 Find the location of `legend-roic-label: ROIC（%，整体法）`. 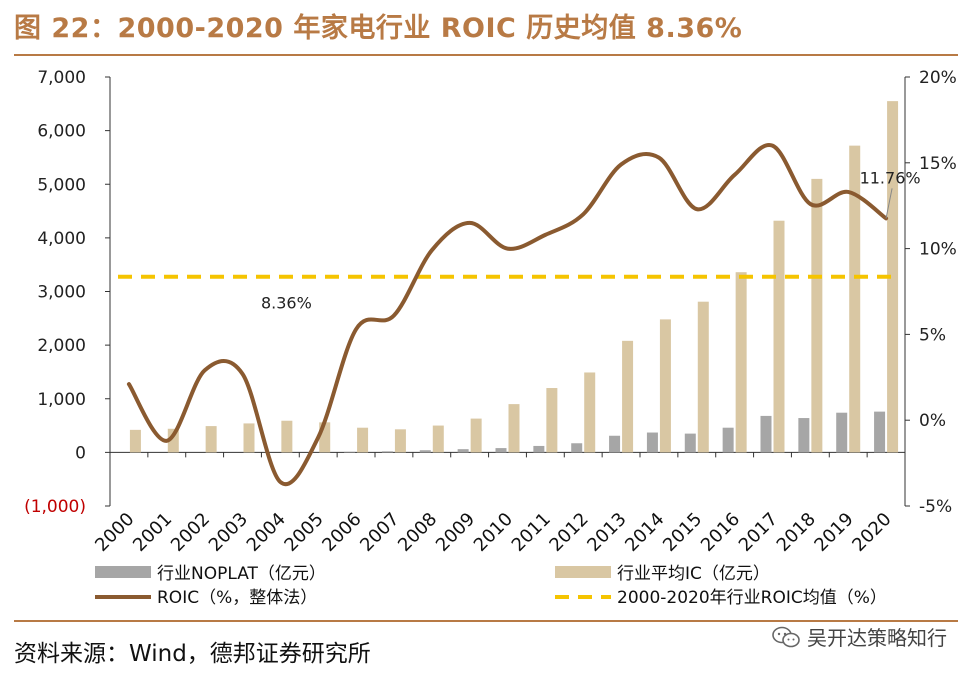

legend-roic-label: ROIC（%，整体法） is located at coordinates (237, 598).